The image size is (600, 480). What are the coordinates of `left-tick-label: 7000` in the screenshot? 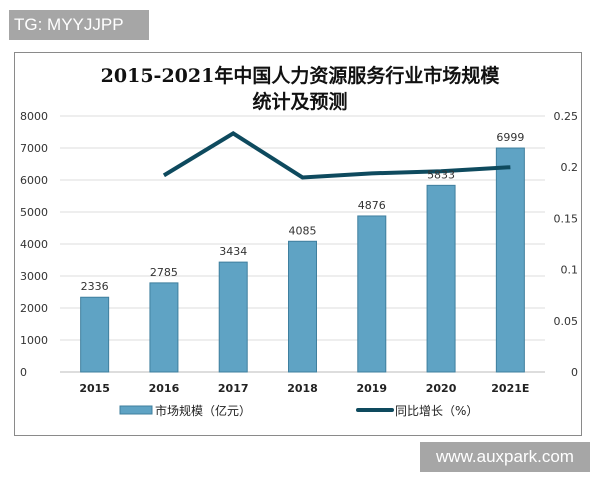 It's located at (34, 148).